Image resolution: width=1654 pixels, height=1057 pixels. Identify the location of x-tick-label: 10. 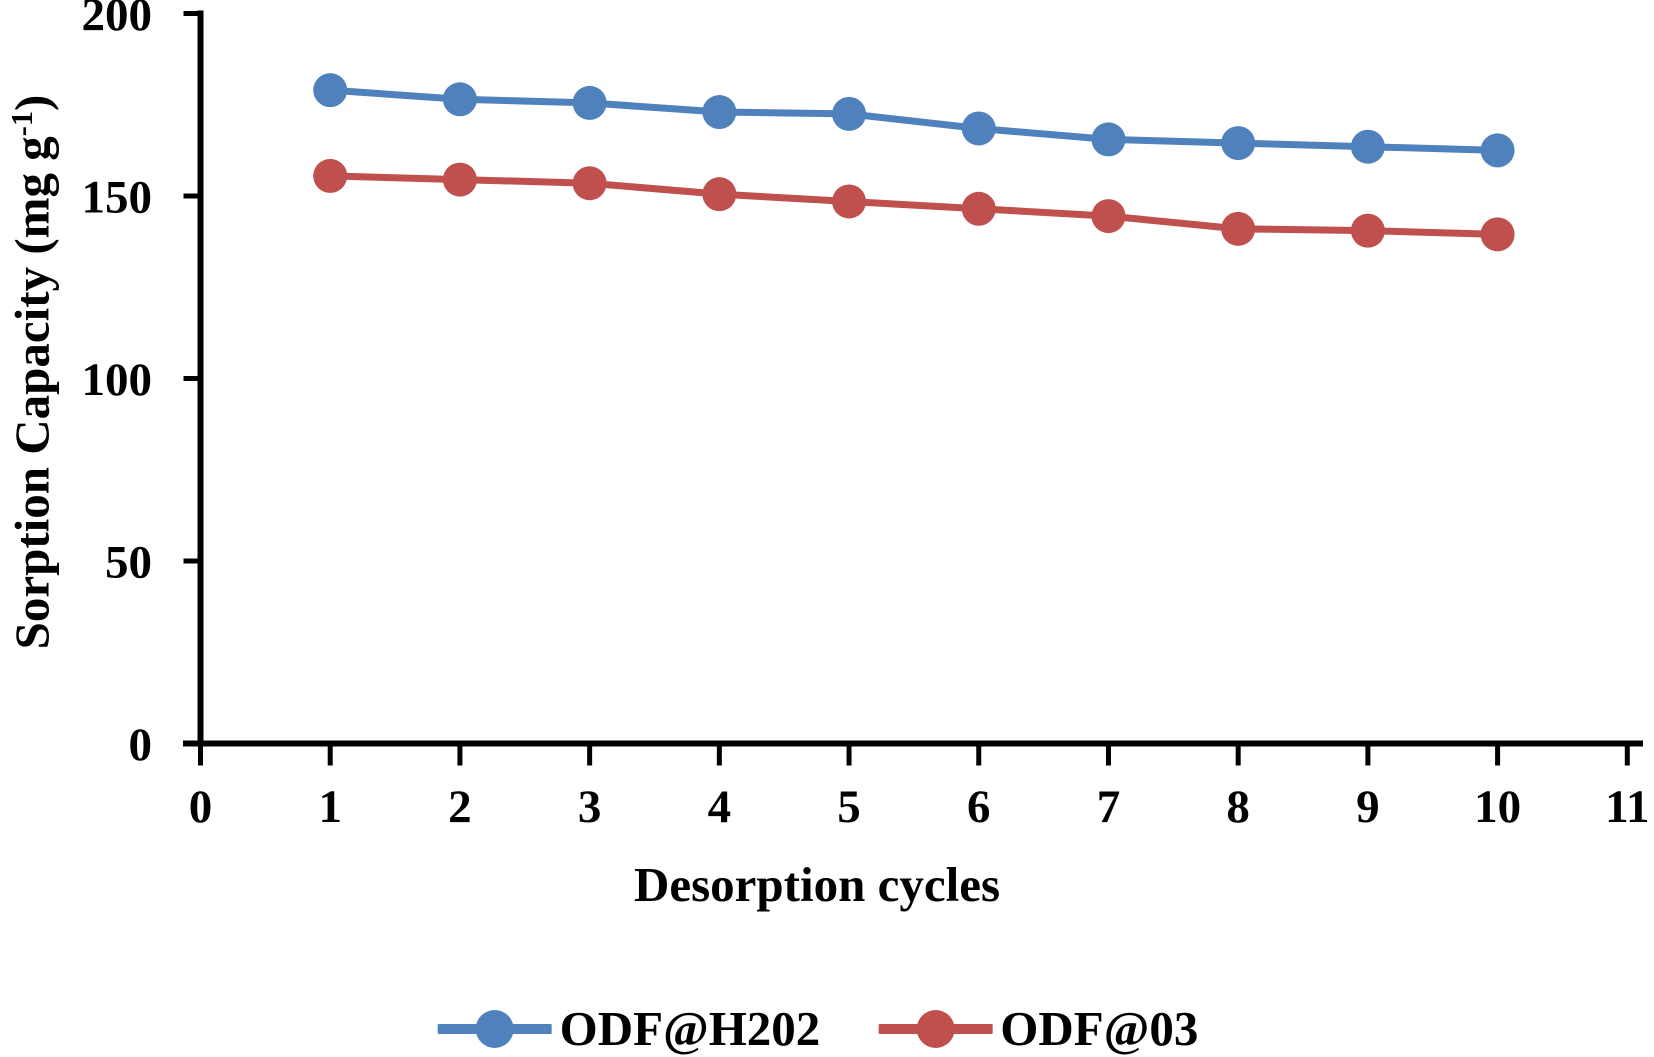
(1497, 807).